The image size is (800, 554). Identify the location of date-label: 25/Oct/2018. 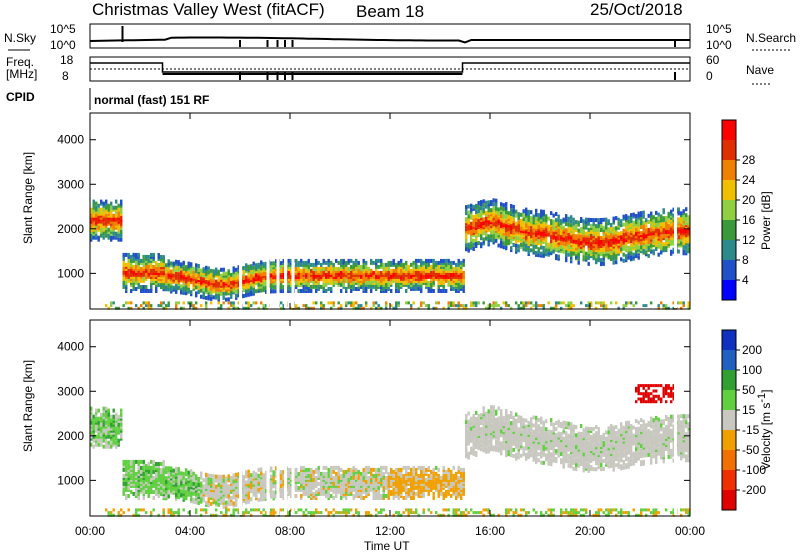
(636, 9).